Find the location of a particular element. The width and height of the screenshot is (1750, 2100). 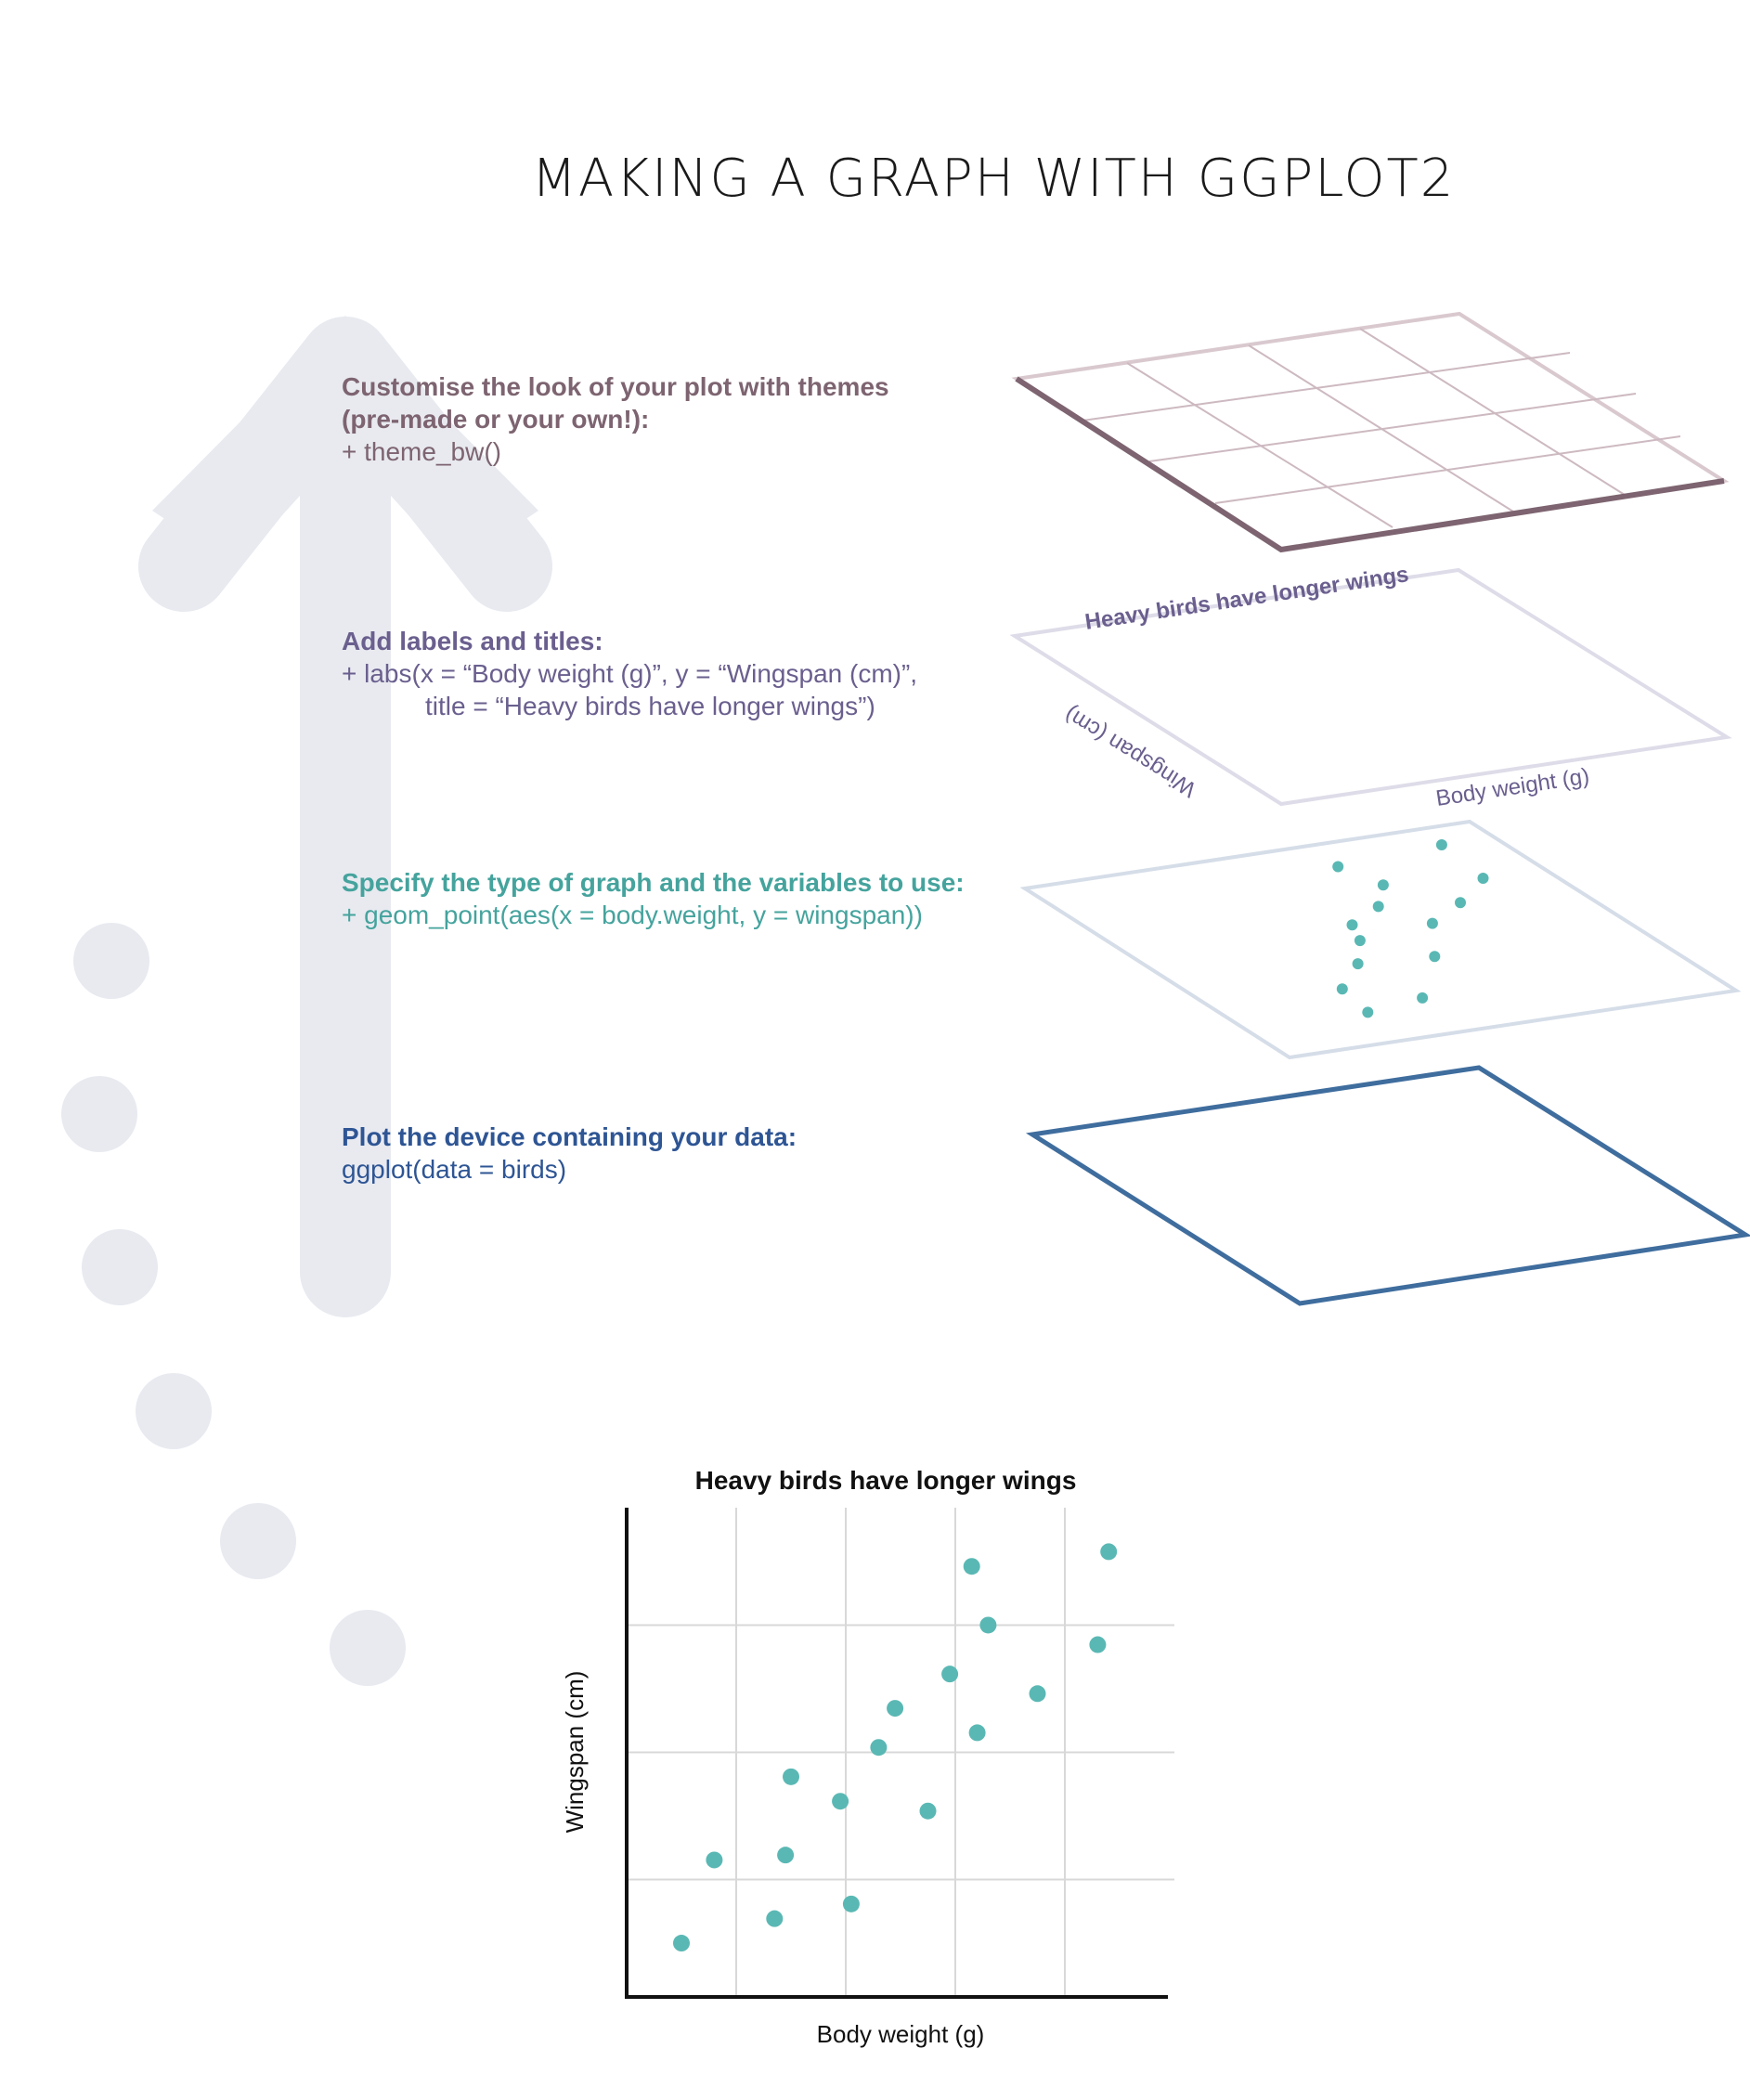

geom-layer-plane is located at coordinates (1380, 939).